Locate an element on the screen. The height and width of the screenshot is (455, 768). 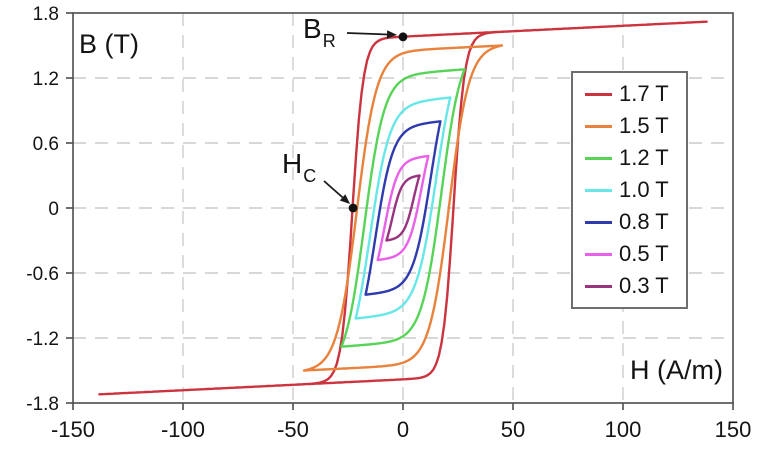
x-axis-title: H (A/m) is located at coordinates (676, 370).